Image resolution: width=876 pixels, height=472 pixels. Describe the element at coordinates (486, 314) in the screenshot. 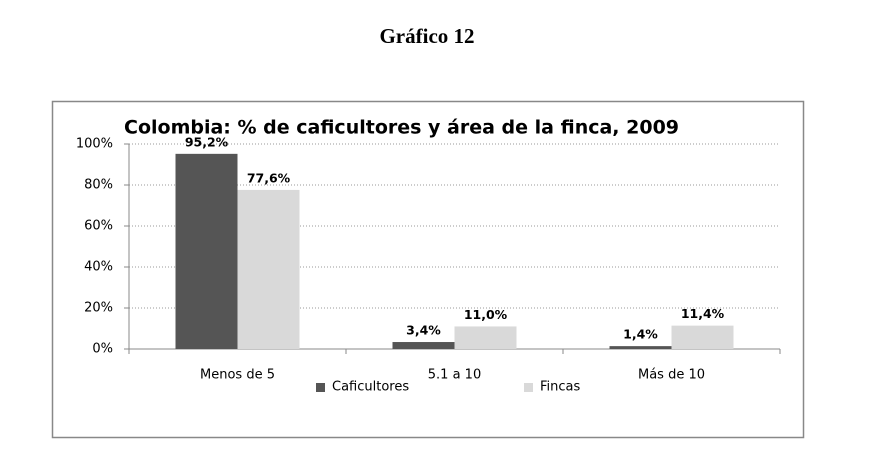

I see `value-label: 11,0%` at that location.